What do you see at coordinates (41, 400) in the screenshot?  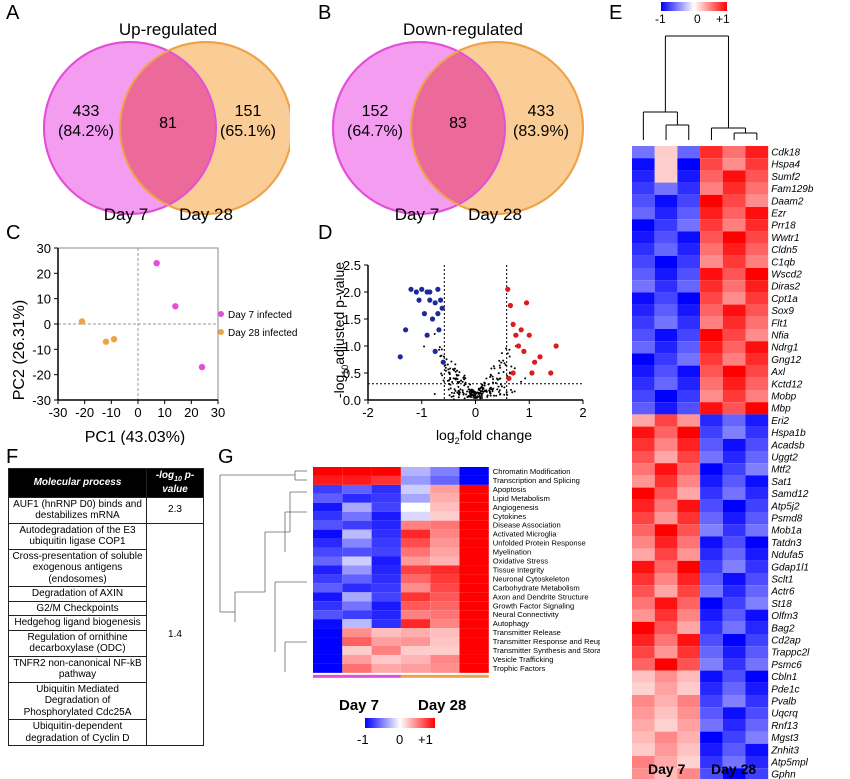 I see `pca-ytick-label: -30` at bounding box center [41, 400].